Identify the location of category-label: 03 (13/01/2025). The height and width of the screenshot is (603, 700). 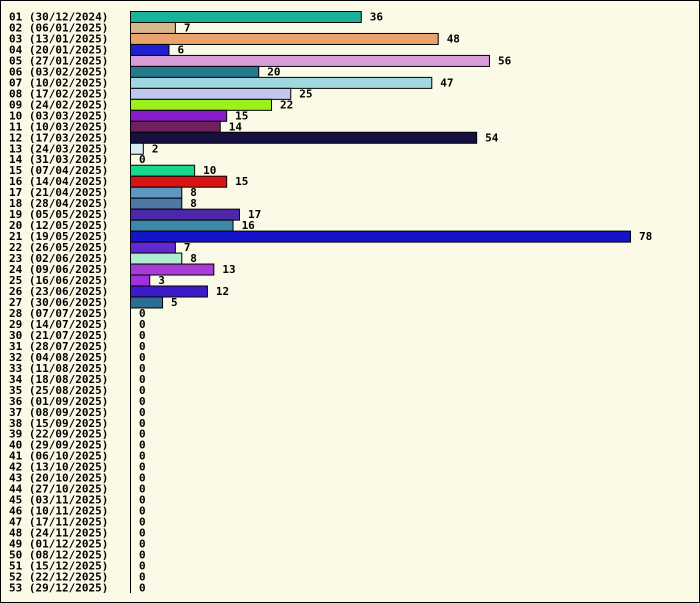
(58, 38).